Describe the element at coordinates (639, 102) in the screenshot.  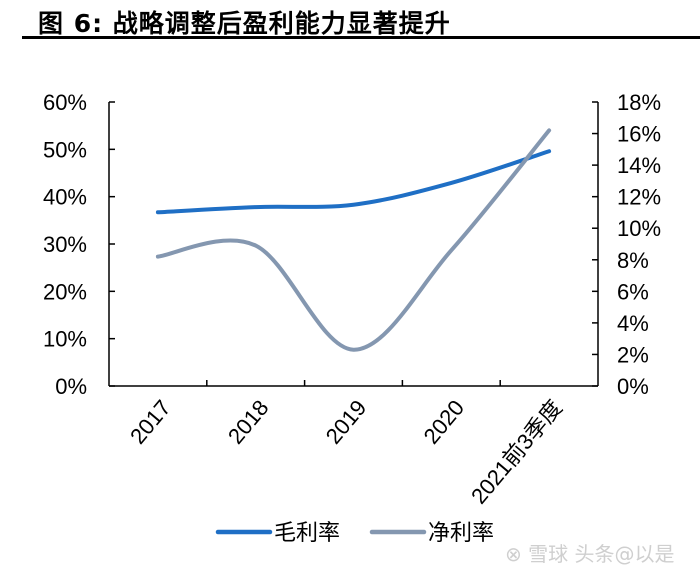
I see `right-tick-label: 18%` at that location.